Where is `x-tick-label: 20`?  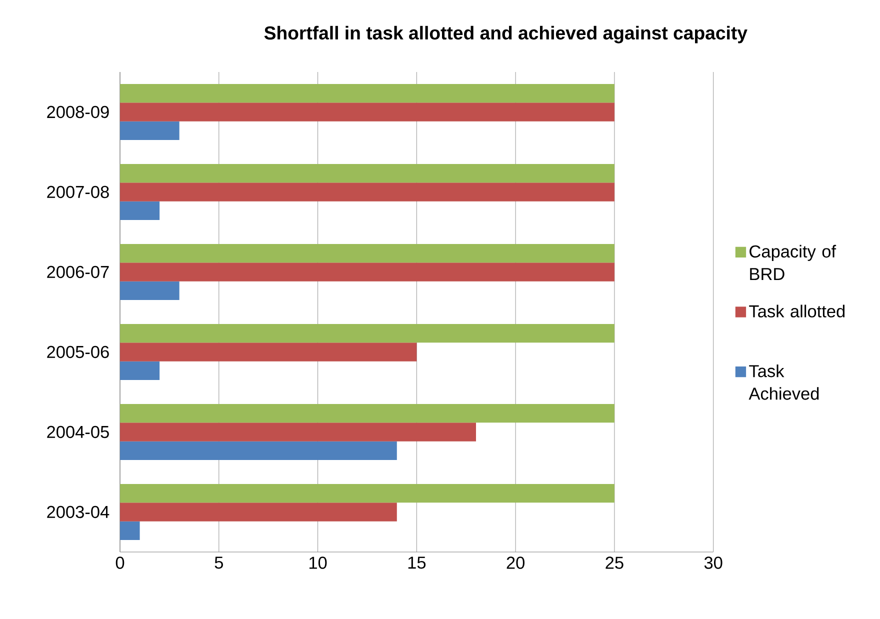
x-tick-label: 20 is located at coordinates (515, 563).